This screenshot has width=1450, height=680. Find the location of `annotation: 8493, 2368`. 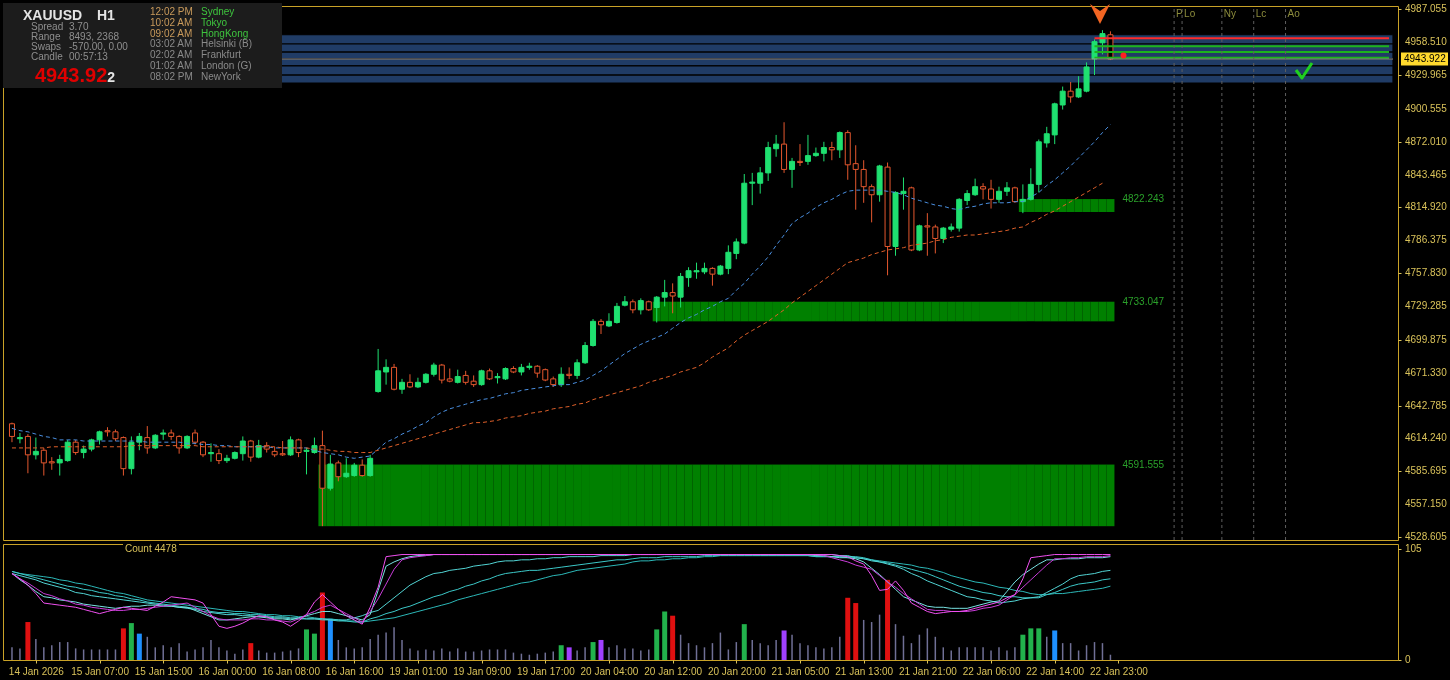

annotation: 8493, 2368 is located at coordinates (94, 36).